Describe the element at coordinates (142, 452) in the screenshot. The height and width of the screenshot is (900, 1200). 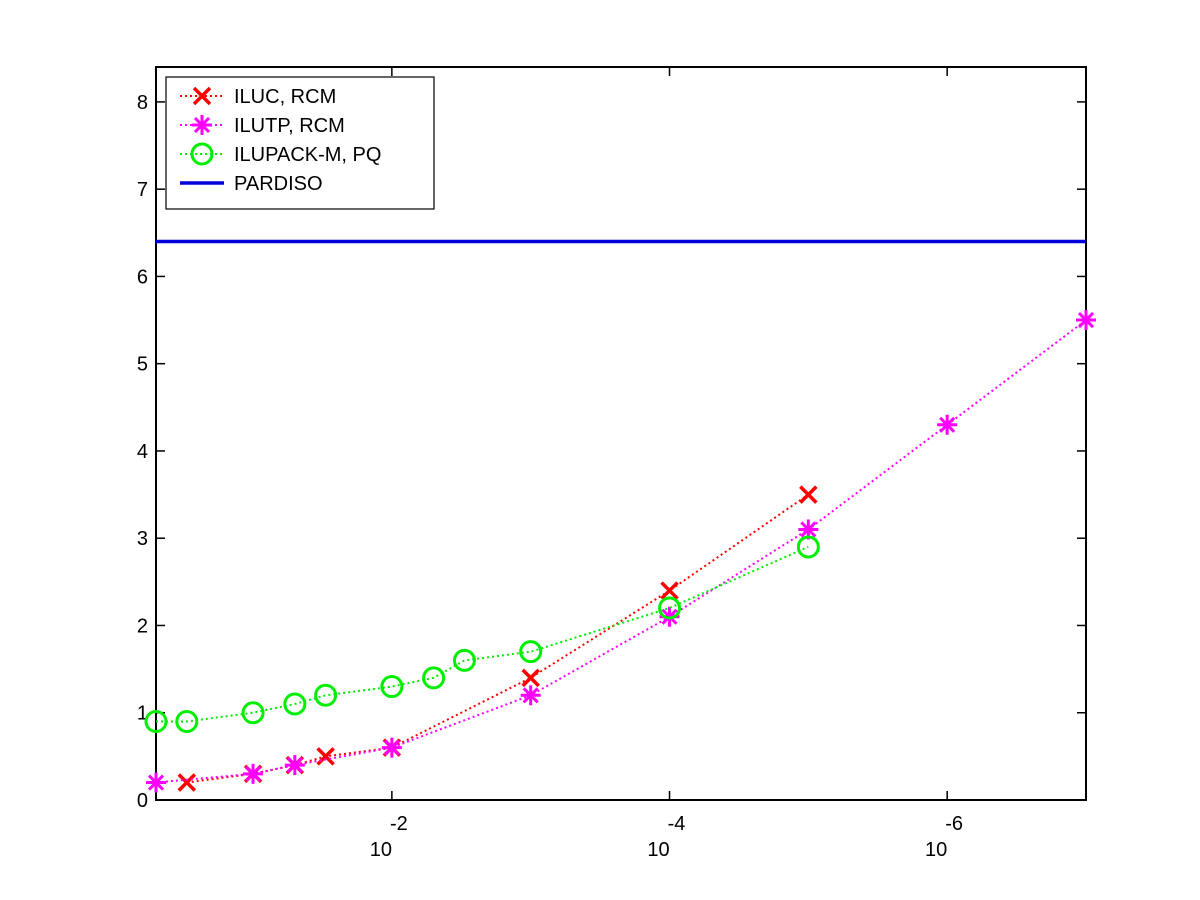
I see `y-tick-label: 4` at that location.